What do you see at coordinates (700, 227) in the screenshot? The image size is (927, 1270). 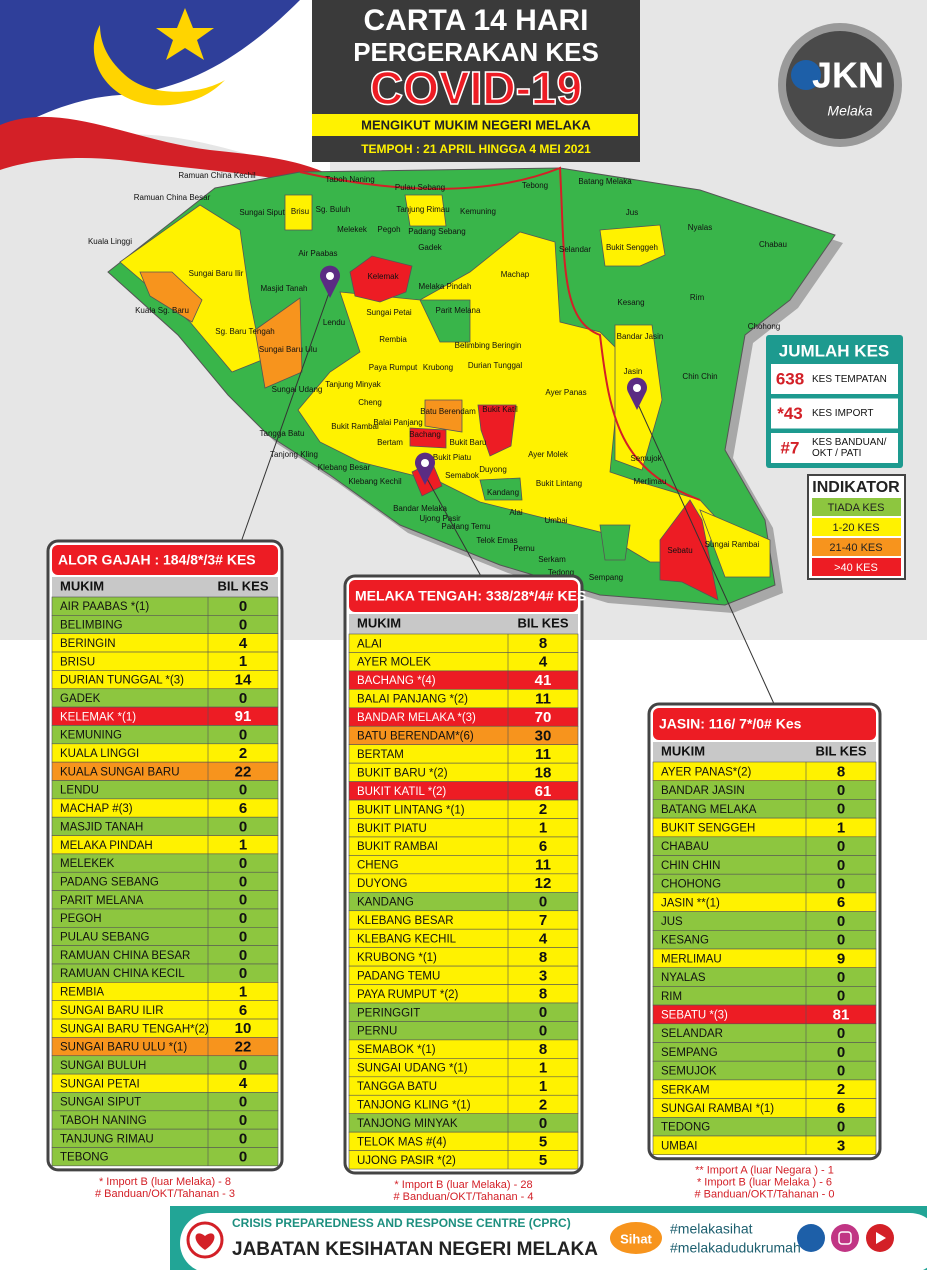 I see `map-label: Nyalas` at bounding box center [700, 227].